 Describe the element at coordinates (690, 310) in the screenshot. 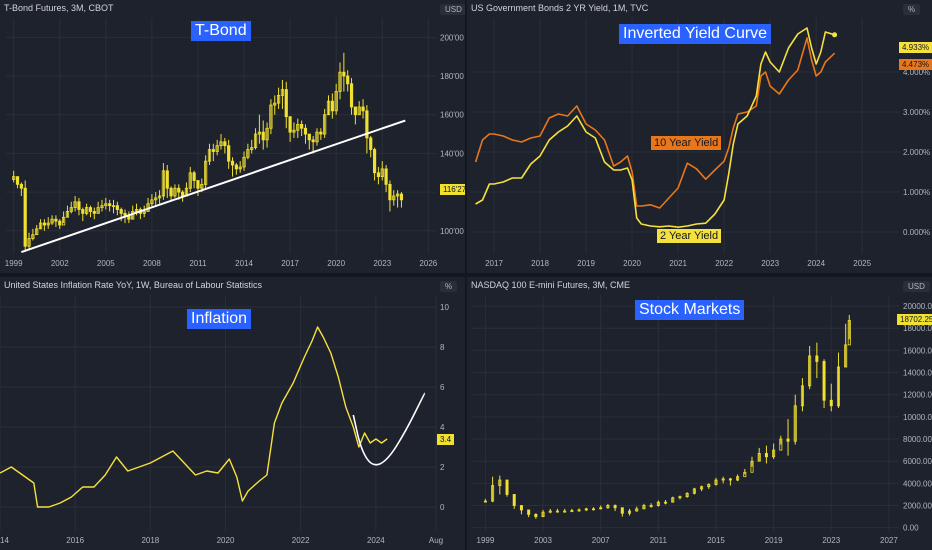

I see `nasdaq-banner: Stock Markets` at that location.